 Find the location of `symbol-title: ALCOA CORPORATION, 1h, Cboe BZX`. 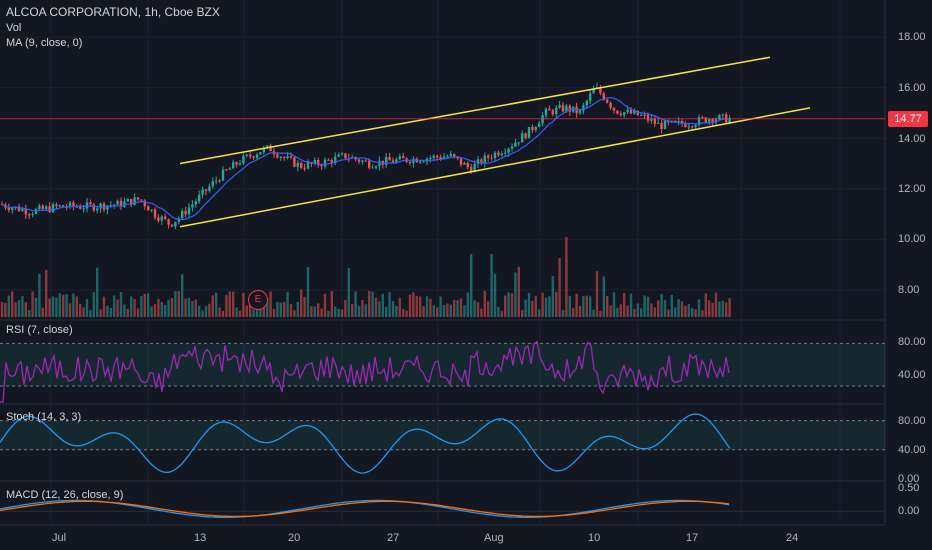

symbol-title: ALCOA CORPORATION, 1h, Cboe BZX is located at coordinates (113, 12).